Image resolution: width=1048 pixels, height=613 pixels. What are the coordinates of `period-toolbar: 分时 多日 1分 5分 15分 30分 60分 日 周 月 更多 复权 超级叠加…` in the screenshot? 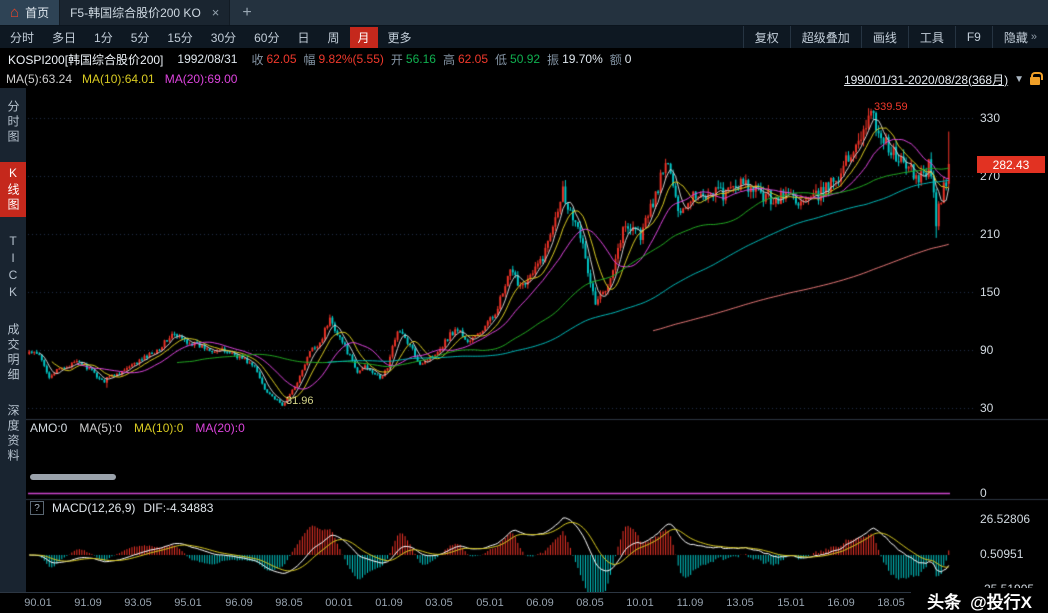 It's located at (524, 37).